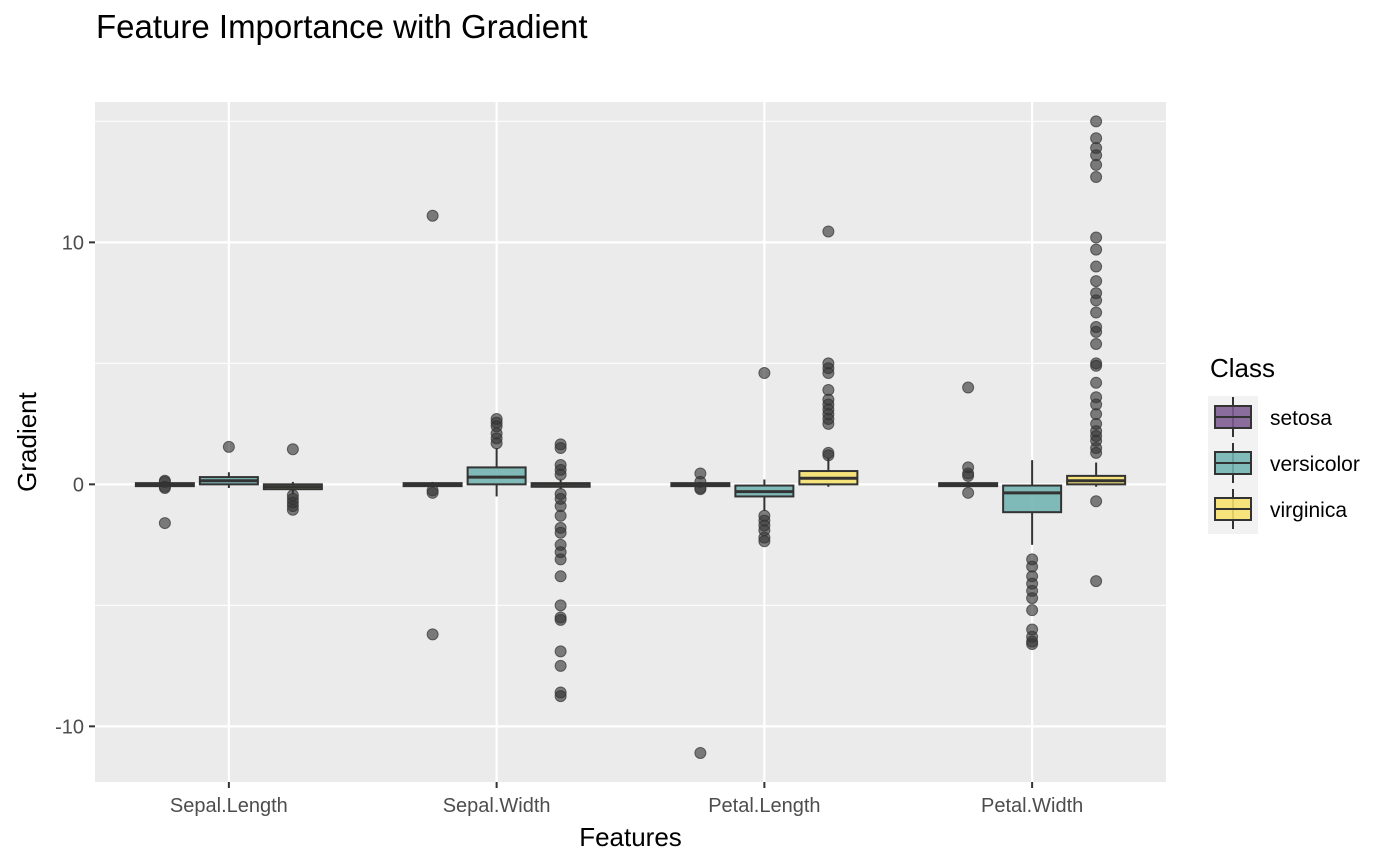 The image size is (1400, 866). Describe the element at coordinates (497, 806) in the screenshot. I see `x-tick-label: Sepal.Width` at that location.